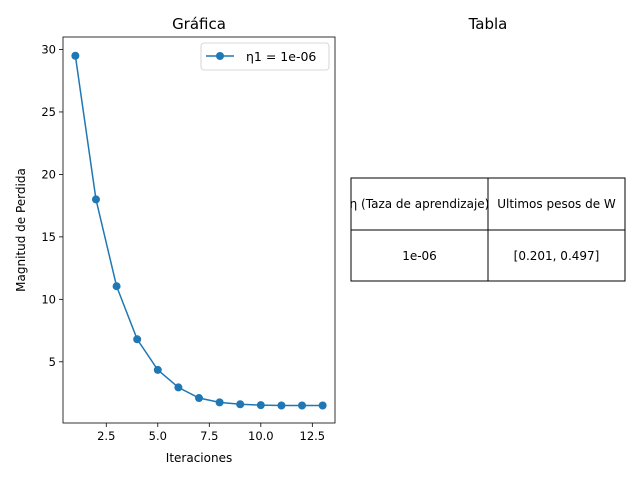 The width and height of the screenshot is (640, 480). I want to click on column-header-weights: Ultimos pesos de W, so click(556, 204).